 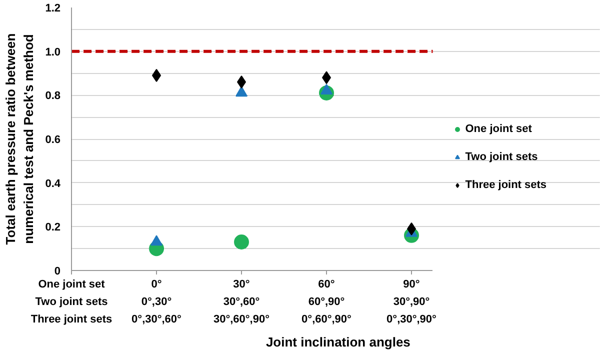 I want to click on x-axis-title: Joint inclination angles, so click(x=338, y=342).